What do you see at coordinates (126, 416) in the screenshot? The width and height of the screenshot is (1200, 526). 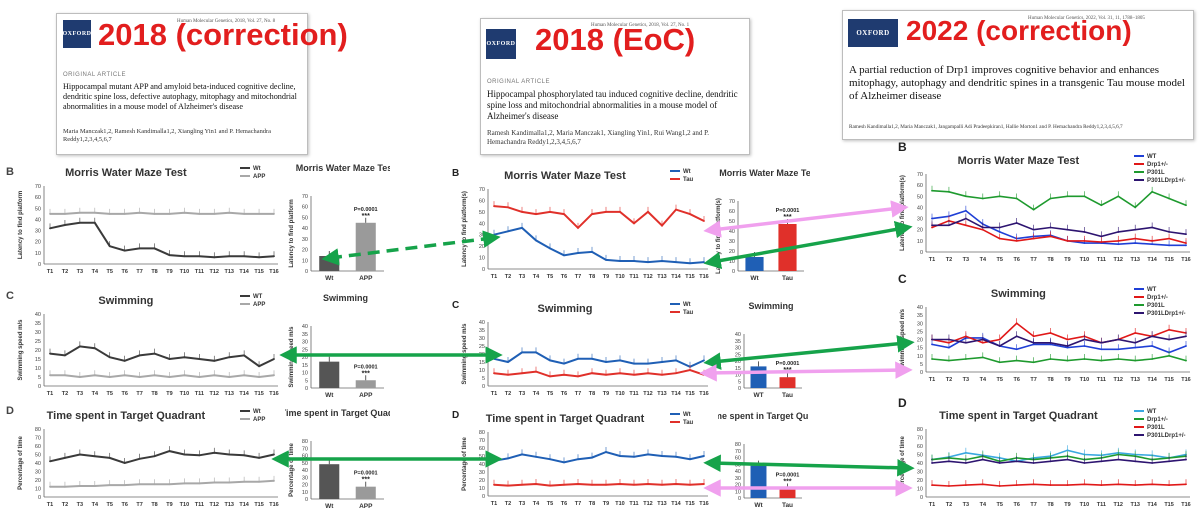 I see `chart-title: Time spent in Target Quadrant` at bounding box center [126, 416].